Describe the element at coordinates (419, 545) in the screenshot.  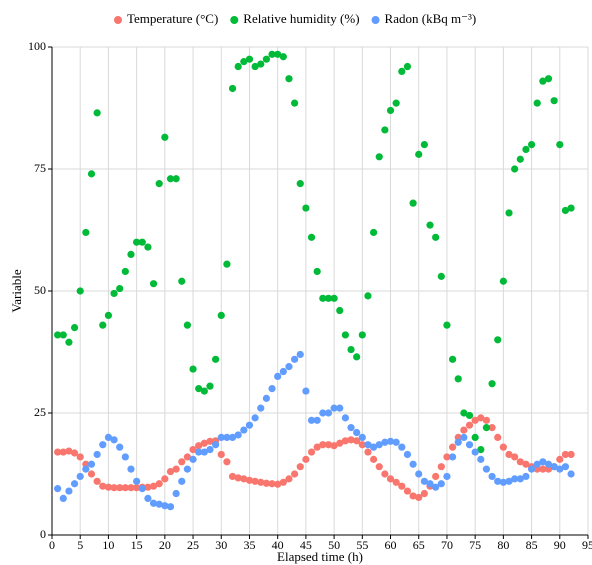
I see `x-tick-label: 65` at that location.